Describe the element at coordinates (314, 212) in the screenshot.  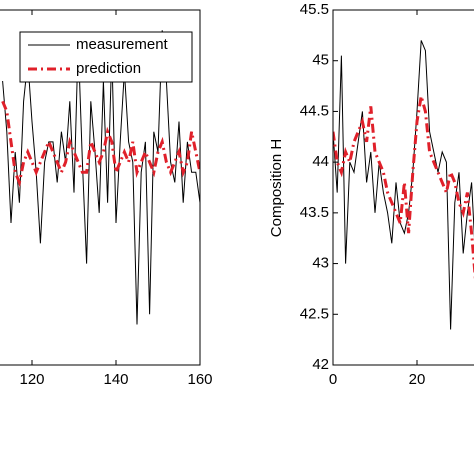
I see `y-tick-label: 43.5` at that location.